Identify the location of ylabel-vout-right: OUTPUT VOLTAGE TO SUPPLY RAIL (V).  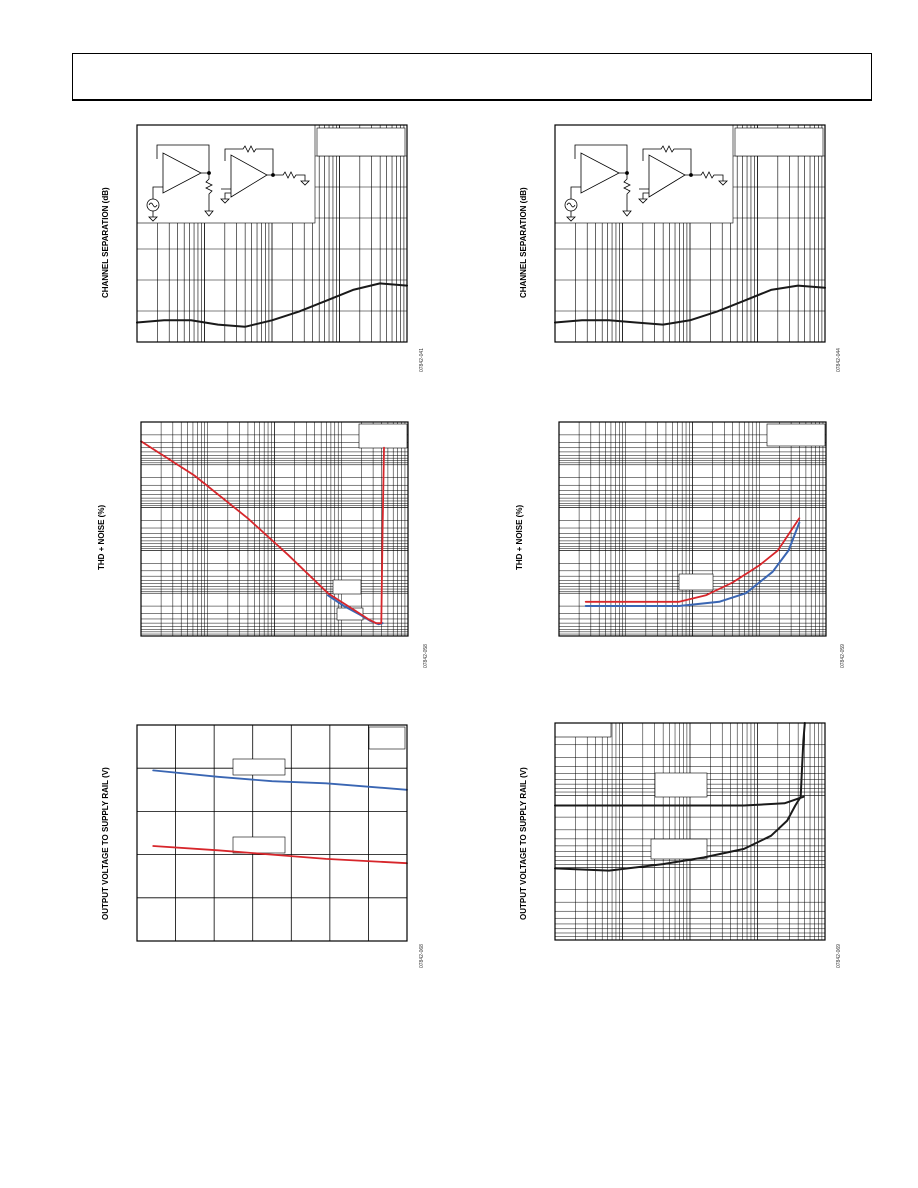
(523, 843).